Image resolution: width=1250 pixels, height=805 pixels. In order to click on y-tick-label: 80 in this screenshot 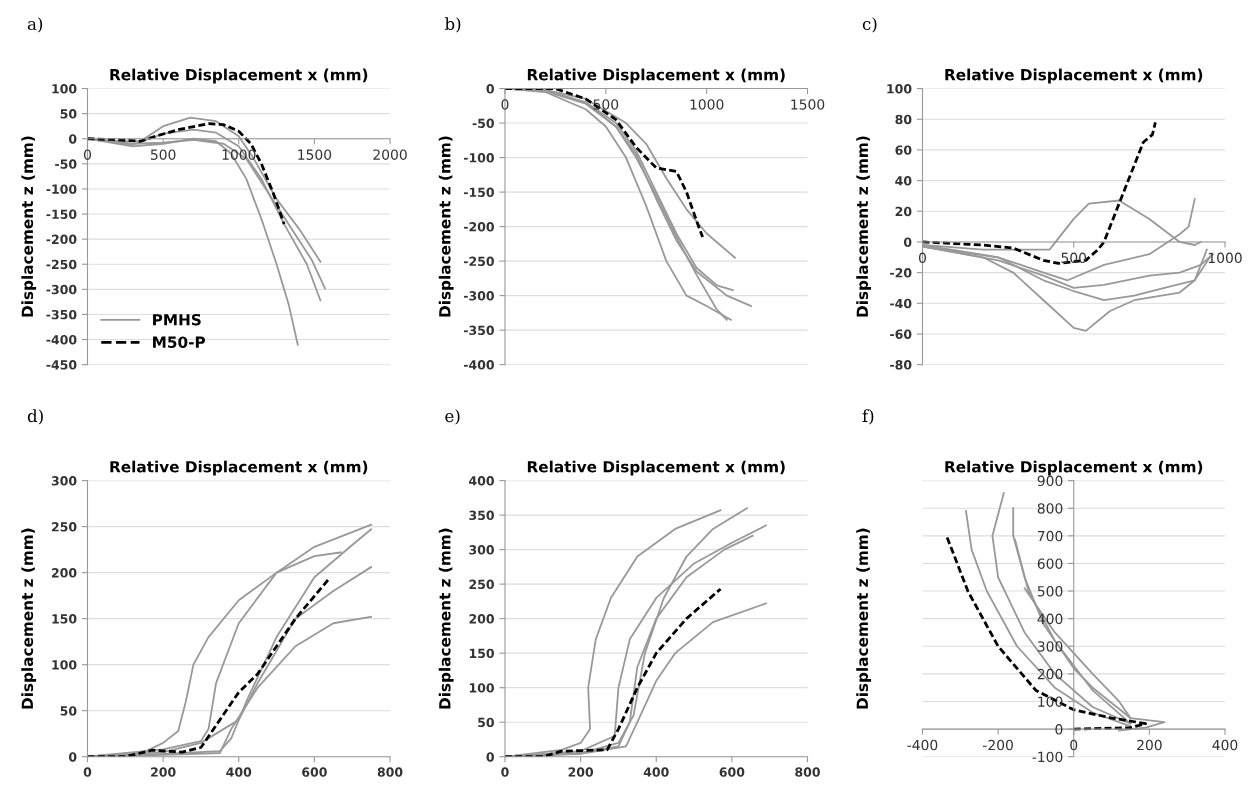, I will do `click(903, 119)`.